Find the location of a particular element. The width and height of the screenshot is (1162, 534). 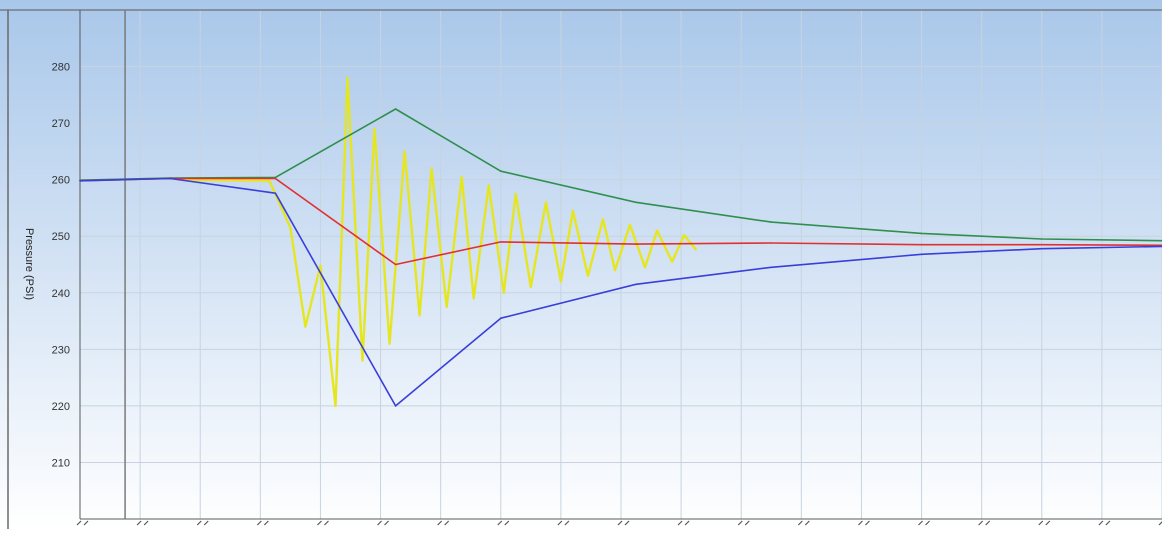

y-tick-label: 260 is located at coordinates (61, 181).